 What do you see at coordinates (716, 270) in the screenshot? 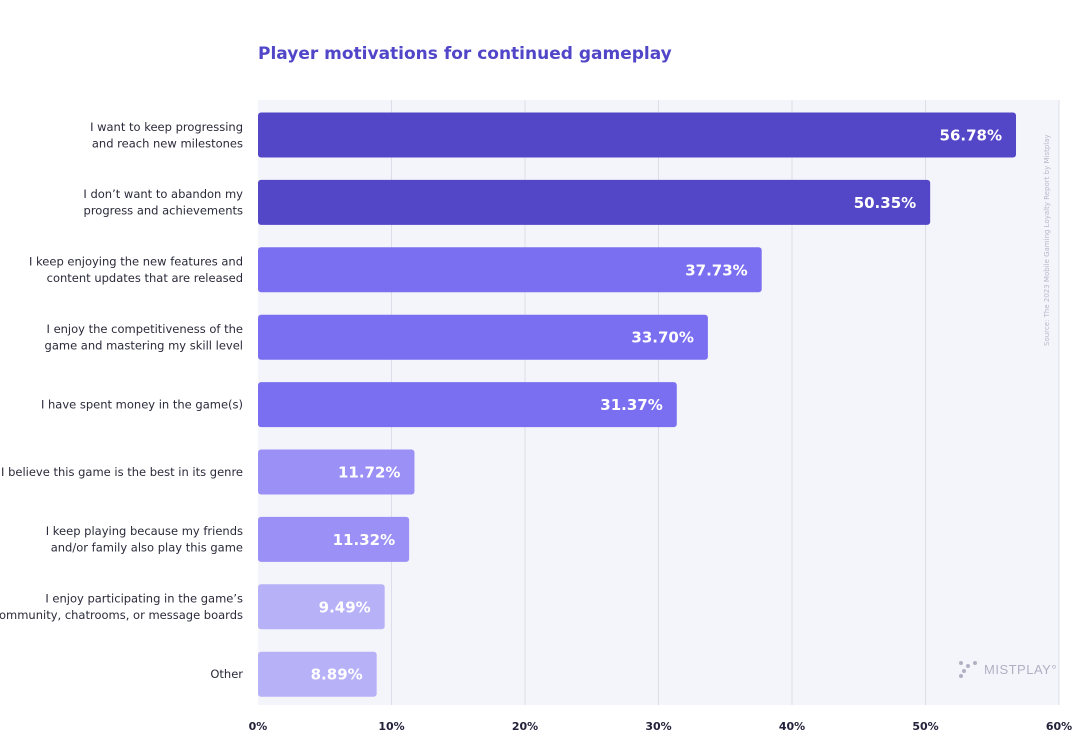
I see `bar-value-label: 37.73%` at bounding box center [716, 270].